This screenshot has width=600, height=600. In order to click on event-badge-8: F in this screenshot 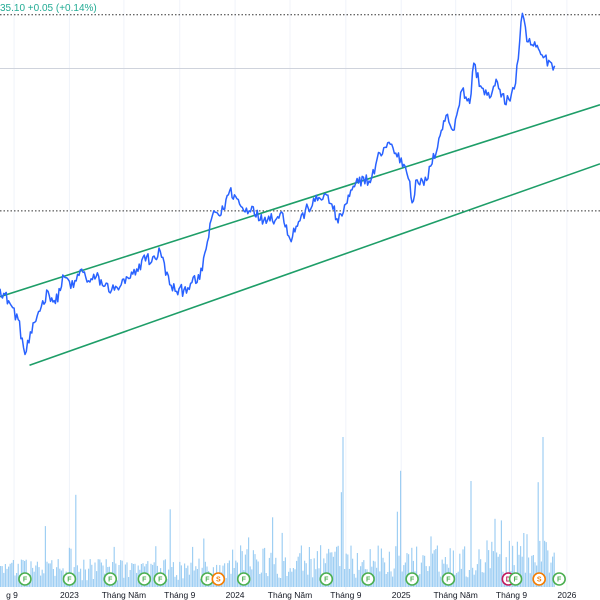, I will do `click(326, 579)`.